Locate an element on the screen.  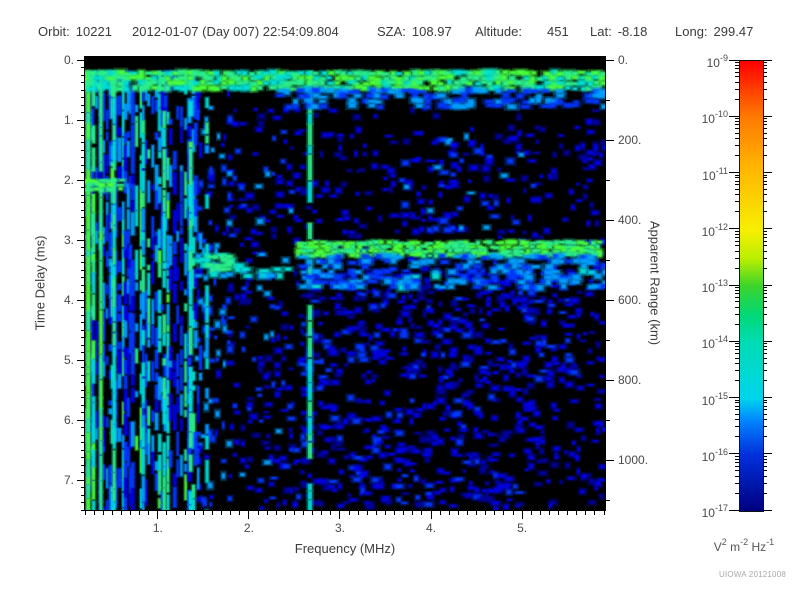
right-axis-title: Apparent Range (km) is located at coordinates (655, 283).